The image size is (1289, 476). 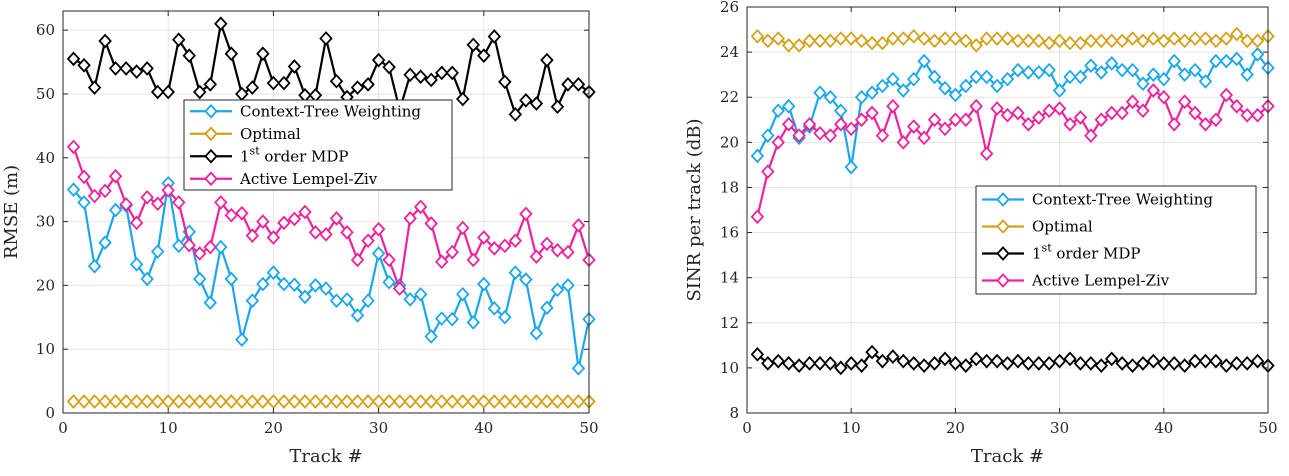 What do you see at coordinates (1116, 240) in the screenshot?
I see `legend-box` at bounding box center [1116, 240].